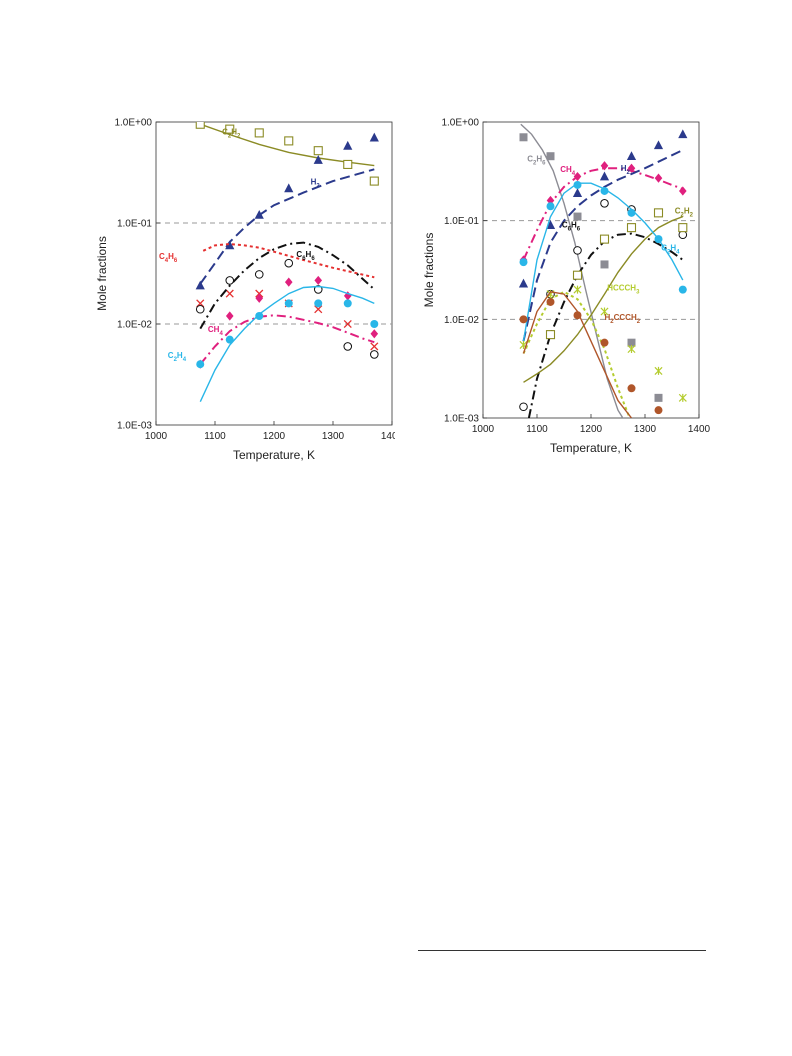 The width and height of the screenshot is (792, 1056). Describe the element at coordinates (623, 290) in the screenshot. I see `series-label-hccch3: HCCCH3` at that location.